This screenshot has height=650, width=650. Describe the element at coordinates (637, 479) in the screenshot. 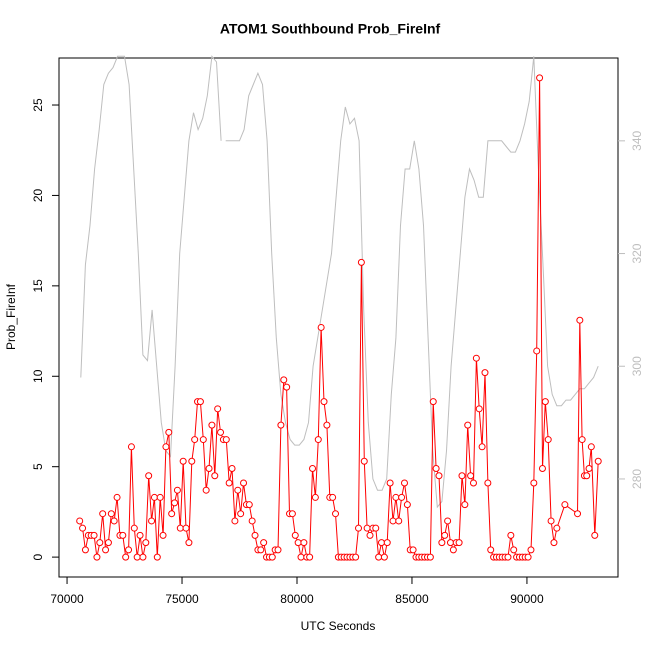

I see `y2-tick-label: 280` at that location.